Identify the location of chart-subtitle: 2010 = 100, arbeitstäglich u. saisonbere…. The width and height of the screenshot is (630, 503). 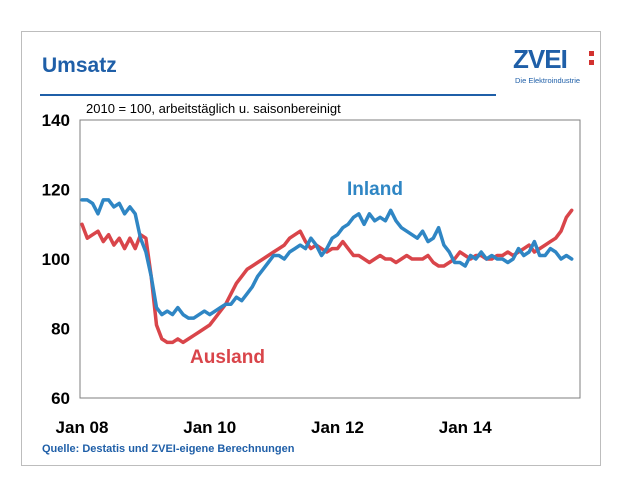
(213, 108).